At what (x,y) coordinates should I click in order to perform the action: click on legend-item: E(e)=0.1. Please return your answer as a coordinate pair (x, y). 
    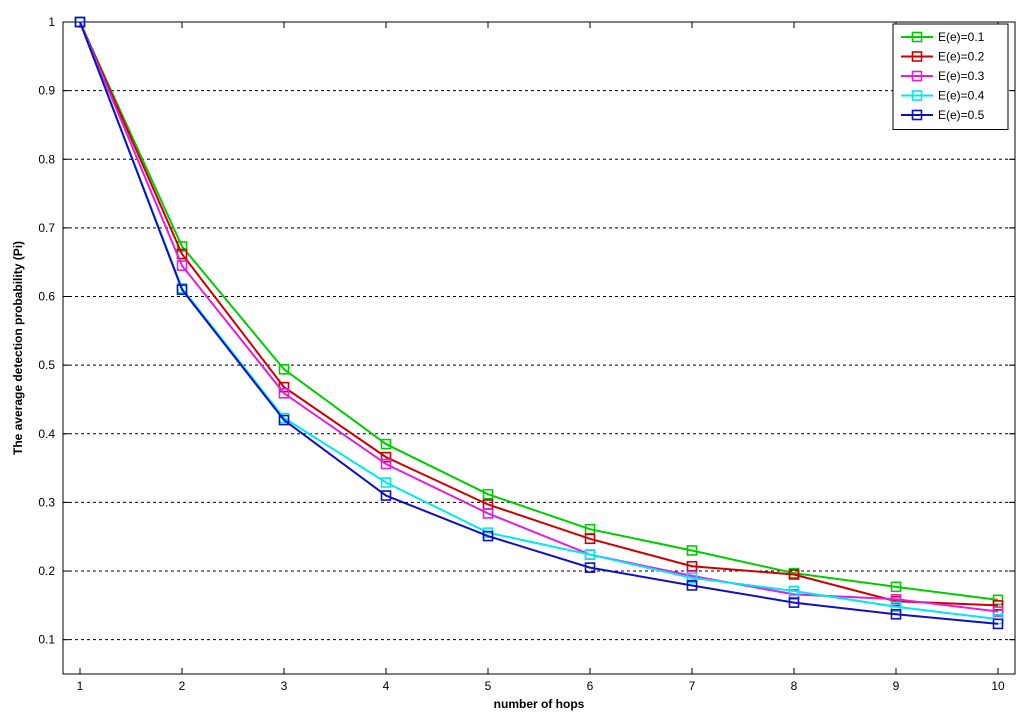
    Looking at the image, I should click on (943, 37).